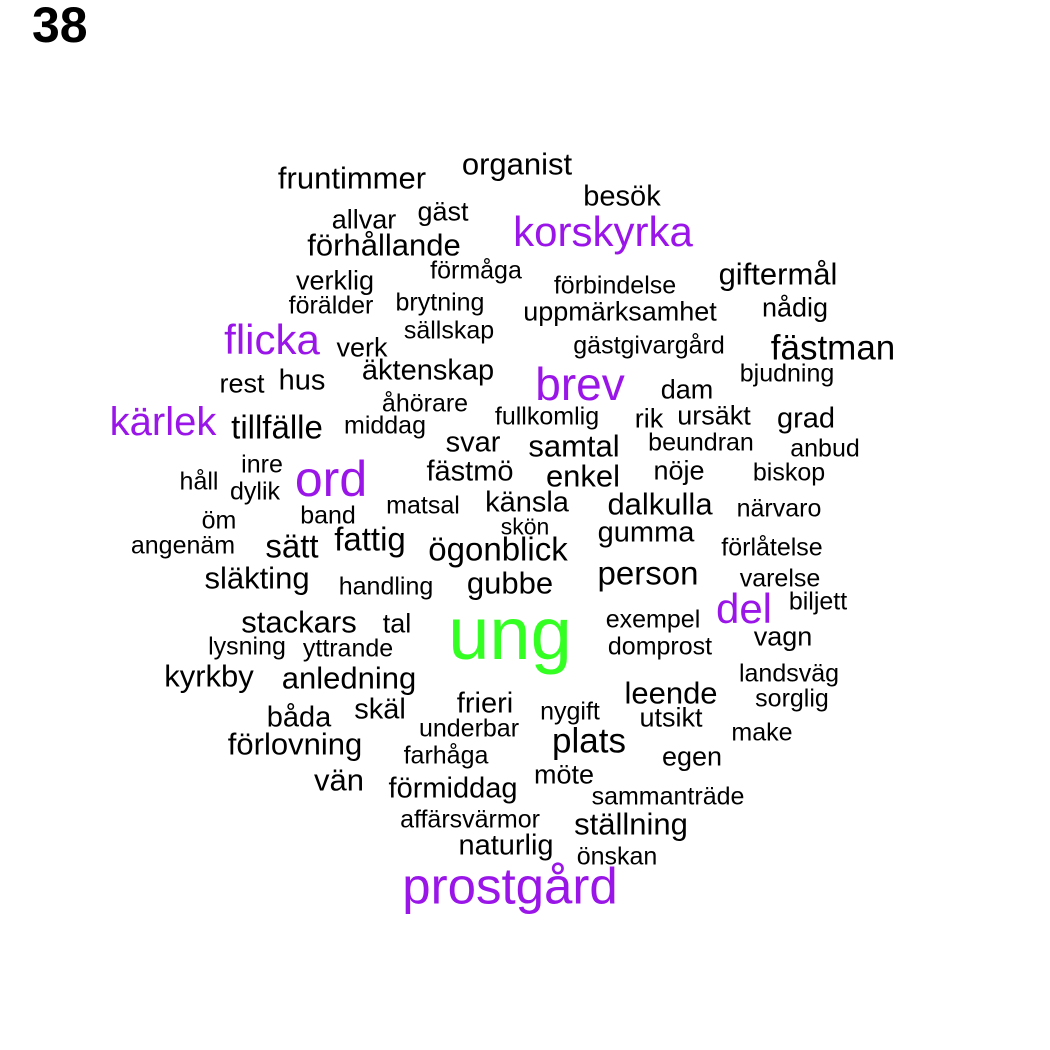 This screenshot has width=1050, height=1050. I want to click on cloud-word: fruntimmer, so click(352, 178).